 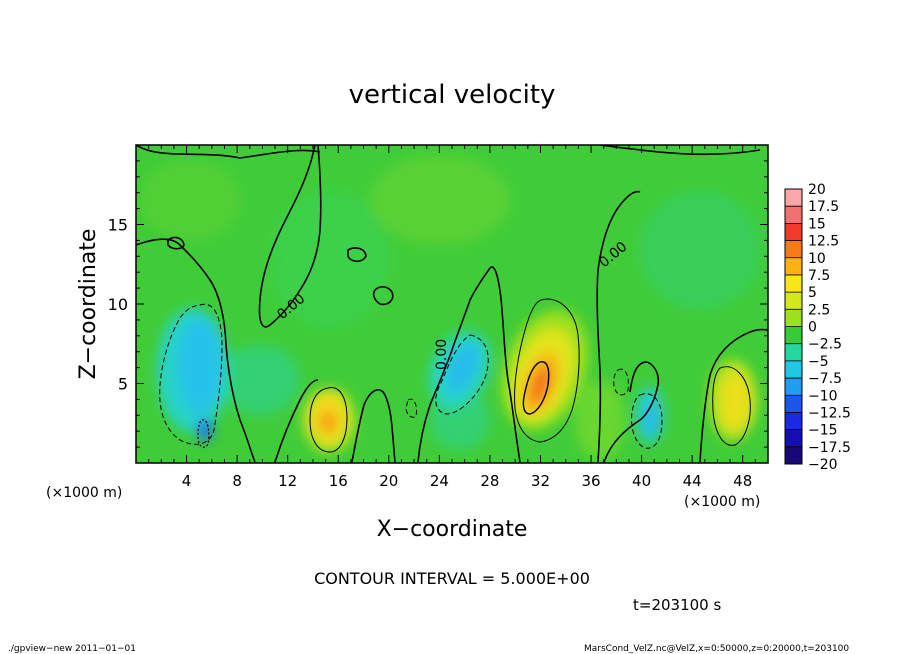 What do you see at coordinates (187, 481) in the screenshot?
I see `x-tick-label: 4` at bounding box center [187, 481].